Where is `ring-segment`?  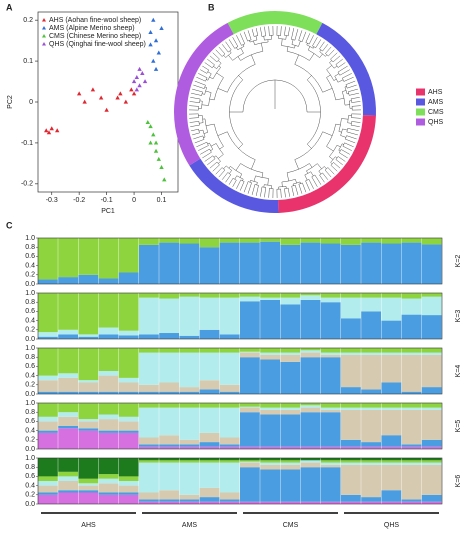 ring-segment is located at coordinates (327, 164).